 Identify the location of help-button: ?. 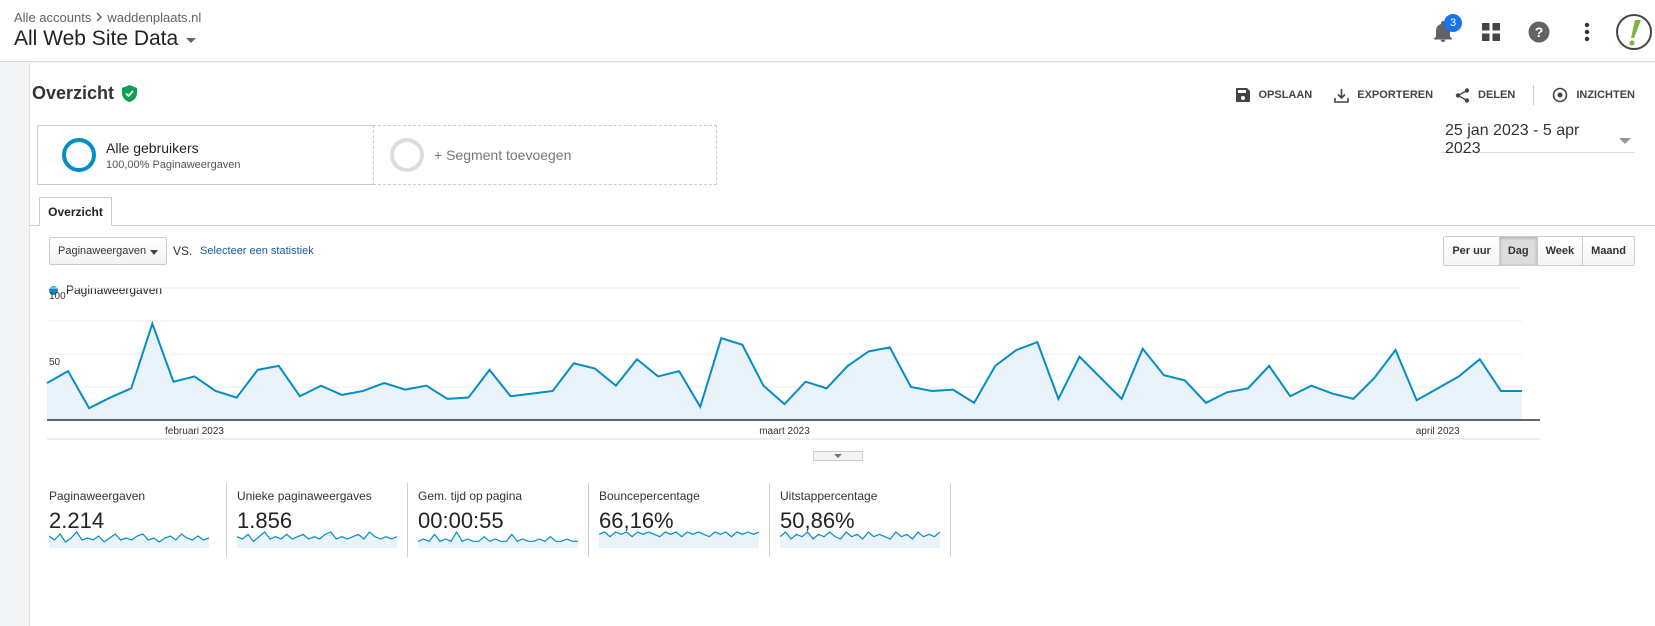
(1539, 32).